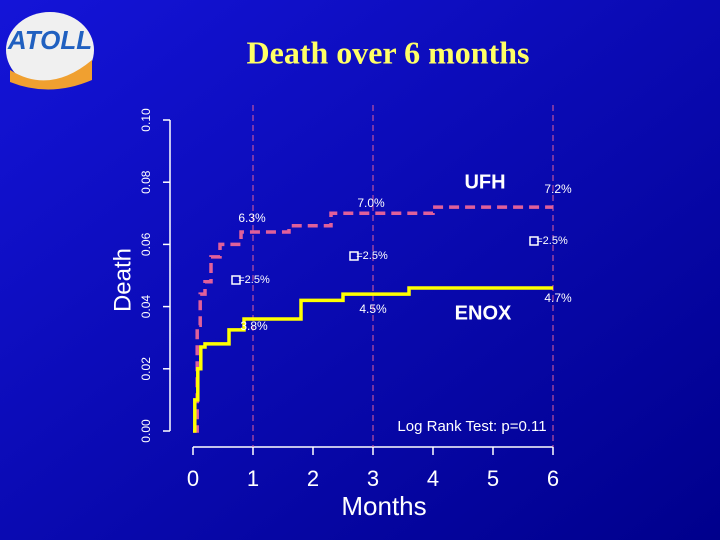  Describe the element at coordinates (373, 478) in the screenshot. I see `x-tick-label: 3` at that location.